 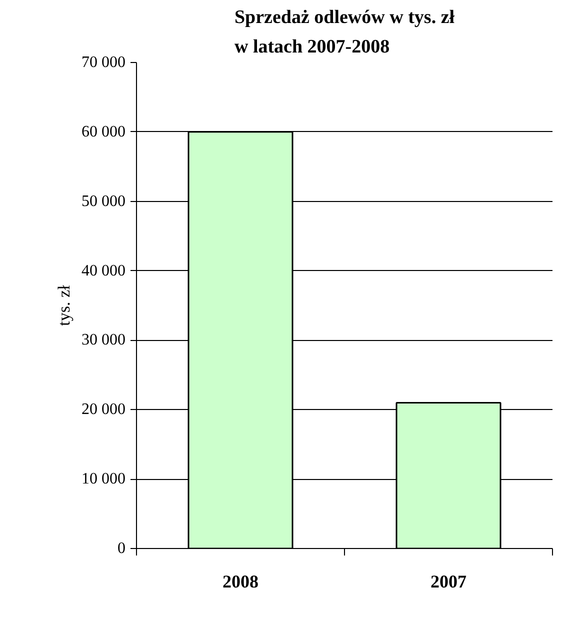 What do you see at coordinates (104, 131) in the screenshot?
I see `y-tick-label: 60 000` at bounding box center [104, 131].